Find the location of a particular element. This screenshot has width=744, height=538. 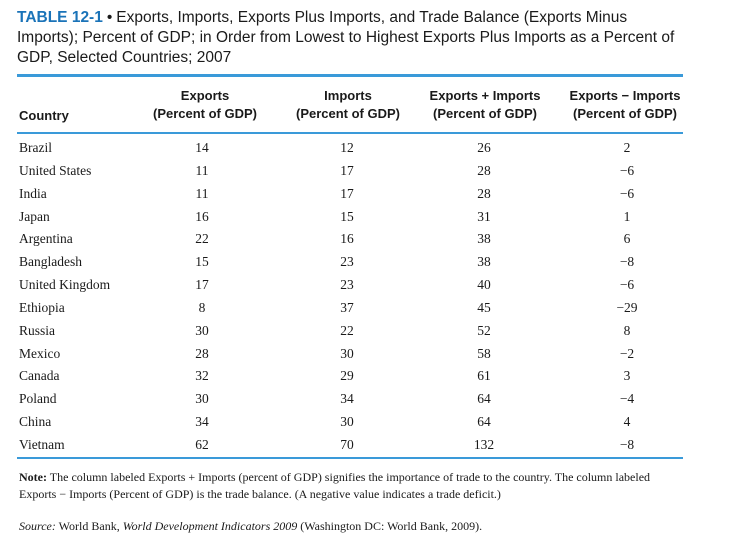

cell-sum: 40 is located at coordinates (484, 285).